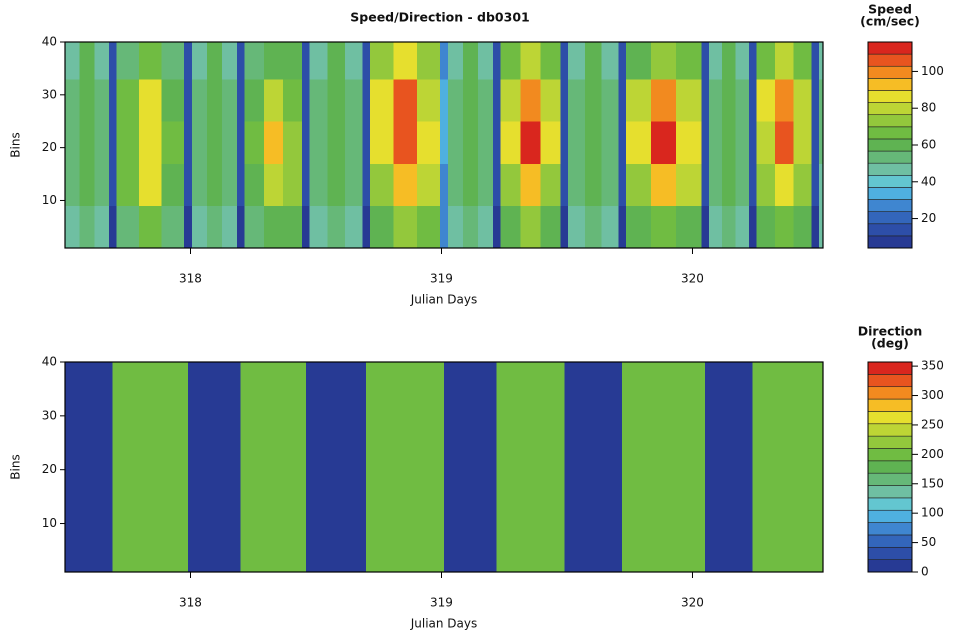  What do you see at coordinates (932, 454) in the screenshot?
I see `colorbar-tick-label: 200` at bounding box center [932, 454].